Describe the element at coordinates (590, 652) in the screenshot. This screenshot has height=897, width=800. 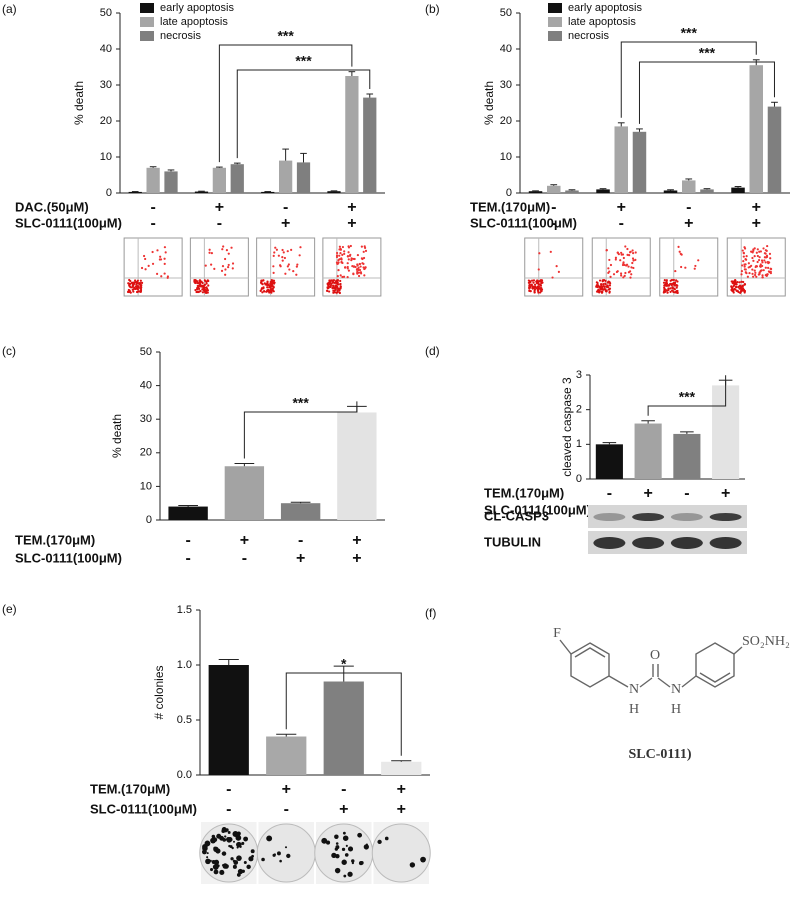
I see `ring-bond` at that location.